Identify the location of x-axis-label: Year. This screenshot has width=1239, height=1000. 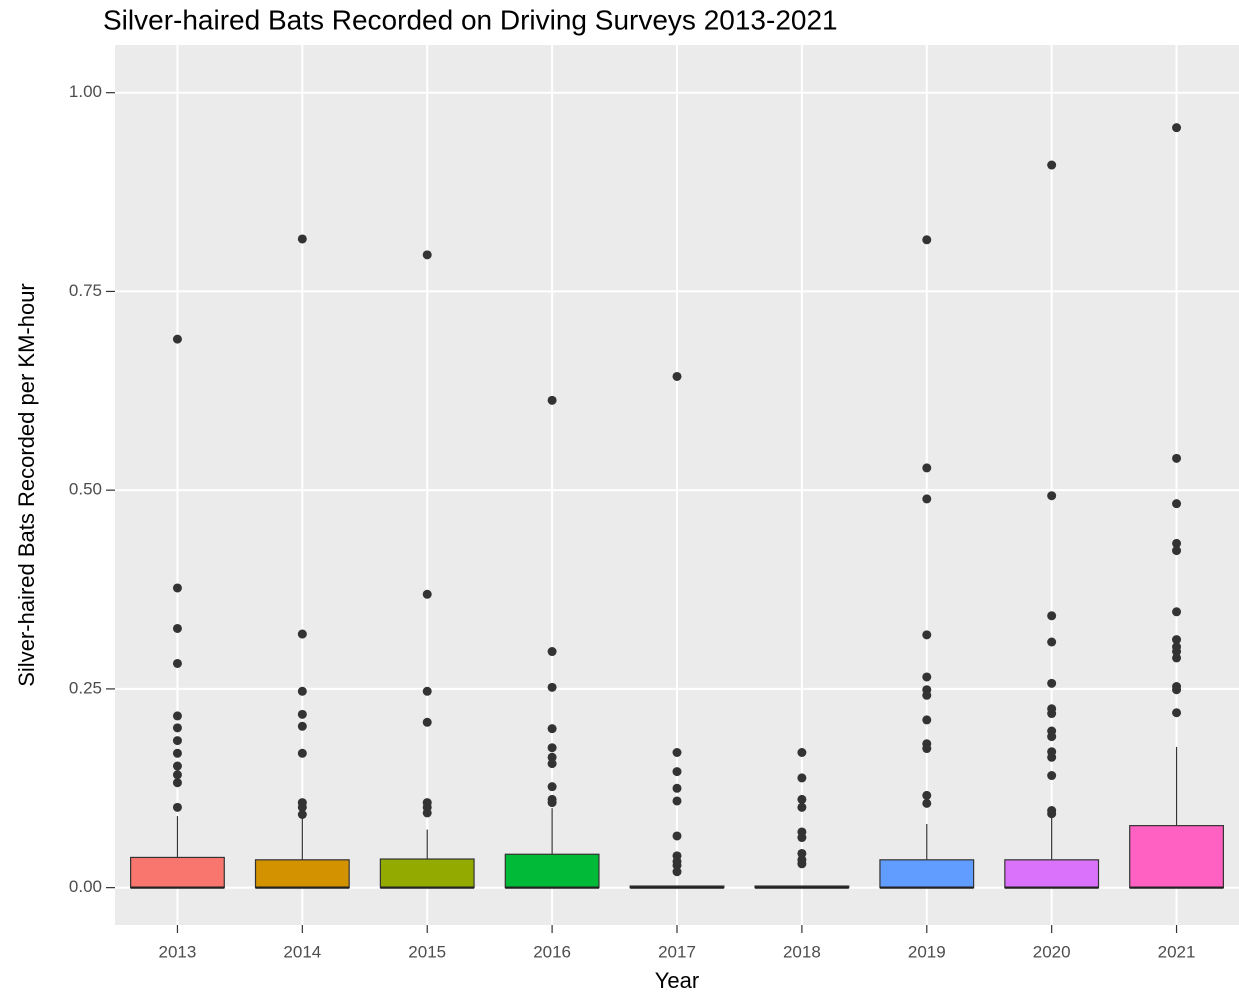
(677, 980).